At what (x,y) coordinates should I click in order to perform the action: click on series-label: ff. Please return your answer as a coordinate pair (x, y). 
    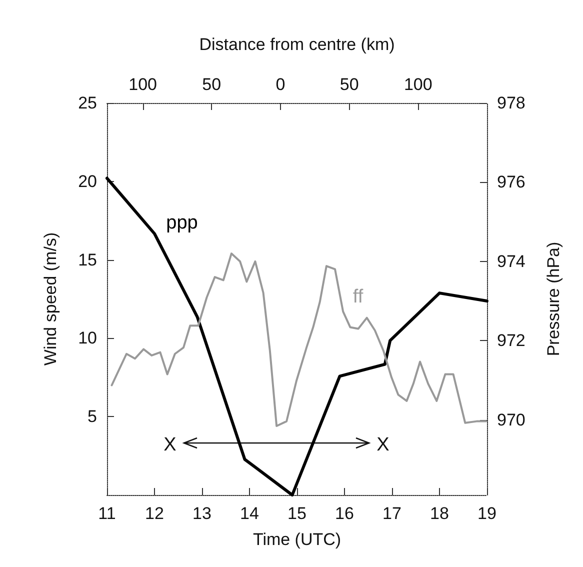
    Looking at the image, I should click on (358, 297).